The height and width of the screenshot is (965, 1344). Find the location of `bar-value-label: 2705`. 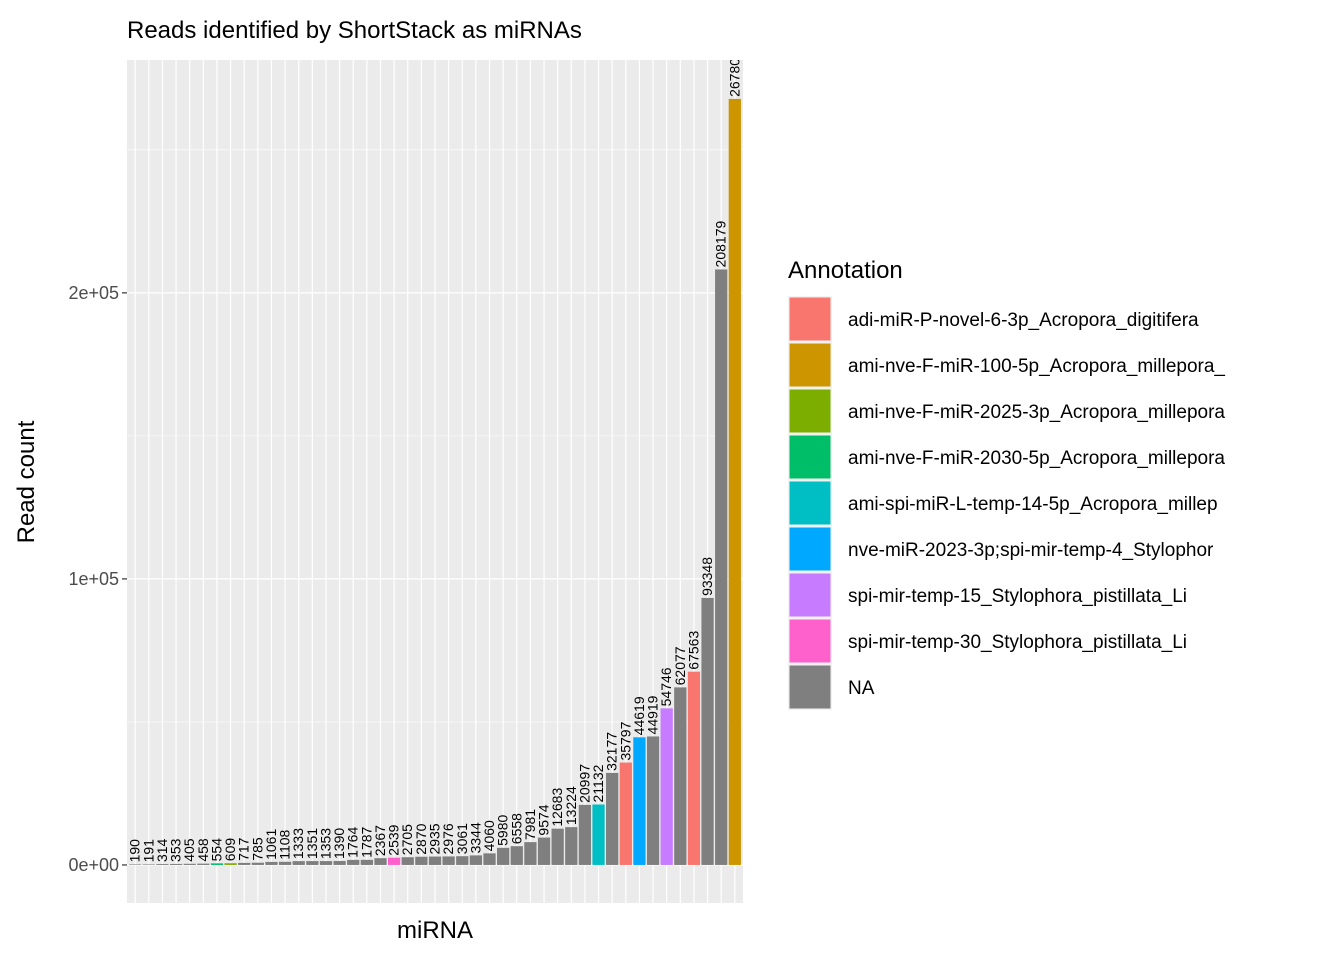

bar-value-label: 2705 is located at coordinates (407, 839).